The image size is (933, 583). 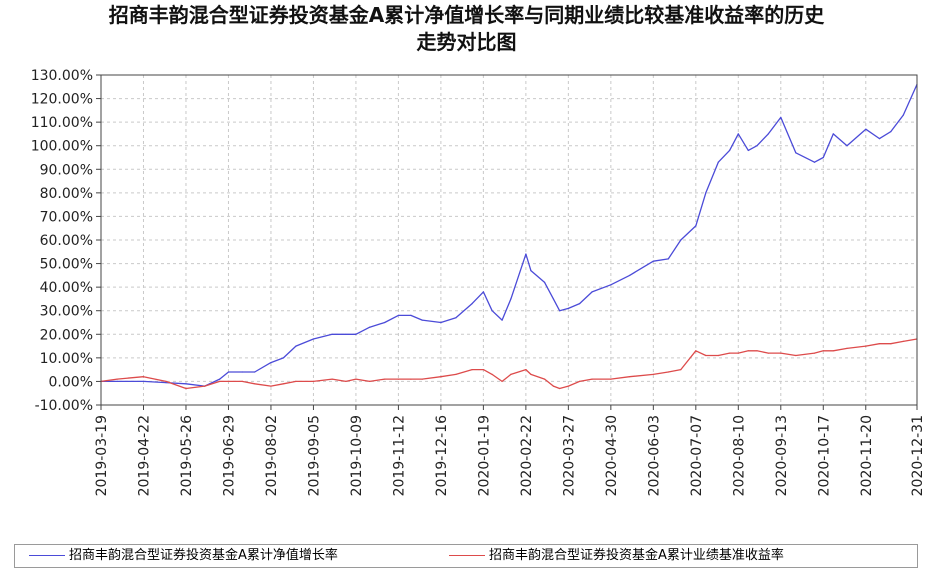 I want to click on y-tick-label: 50.00%, so click(x=66, y=265).